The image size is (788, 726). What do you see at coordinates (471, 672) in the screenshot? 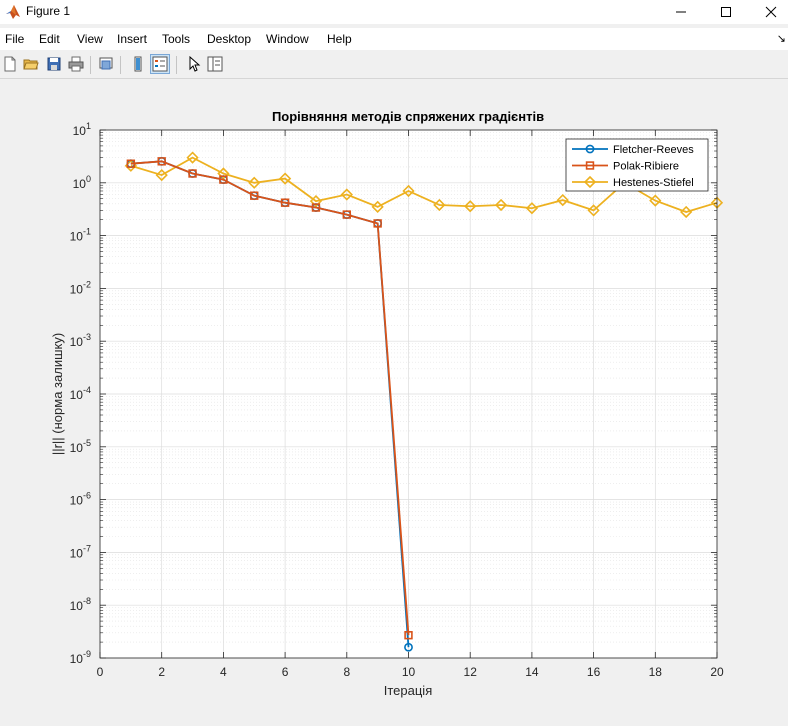
I see `x-tick-label: 12` at bounding box center [471, 672].